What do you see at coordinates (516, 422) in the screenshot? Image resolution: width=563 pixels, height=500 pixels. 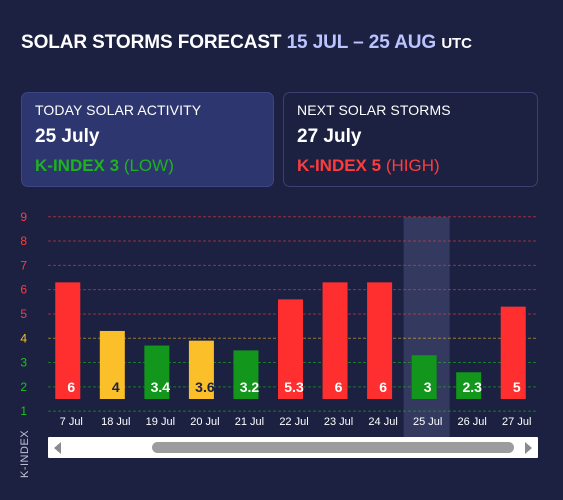 I see `x-tick-label: 27 Jul` at bounding box center [516, 422].